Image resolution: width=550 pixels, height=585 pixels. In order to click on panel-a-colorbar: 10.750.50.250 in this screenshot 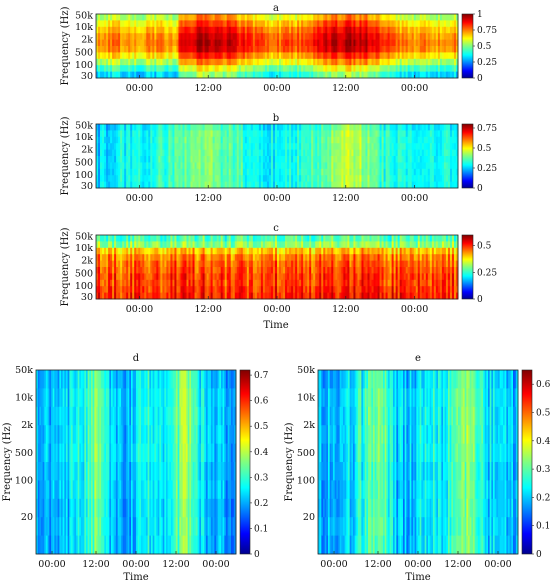, I will do `click(479, 47)`.